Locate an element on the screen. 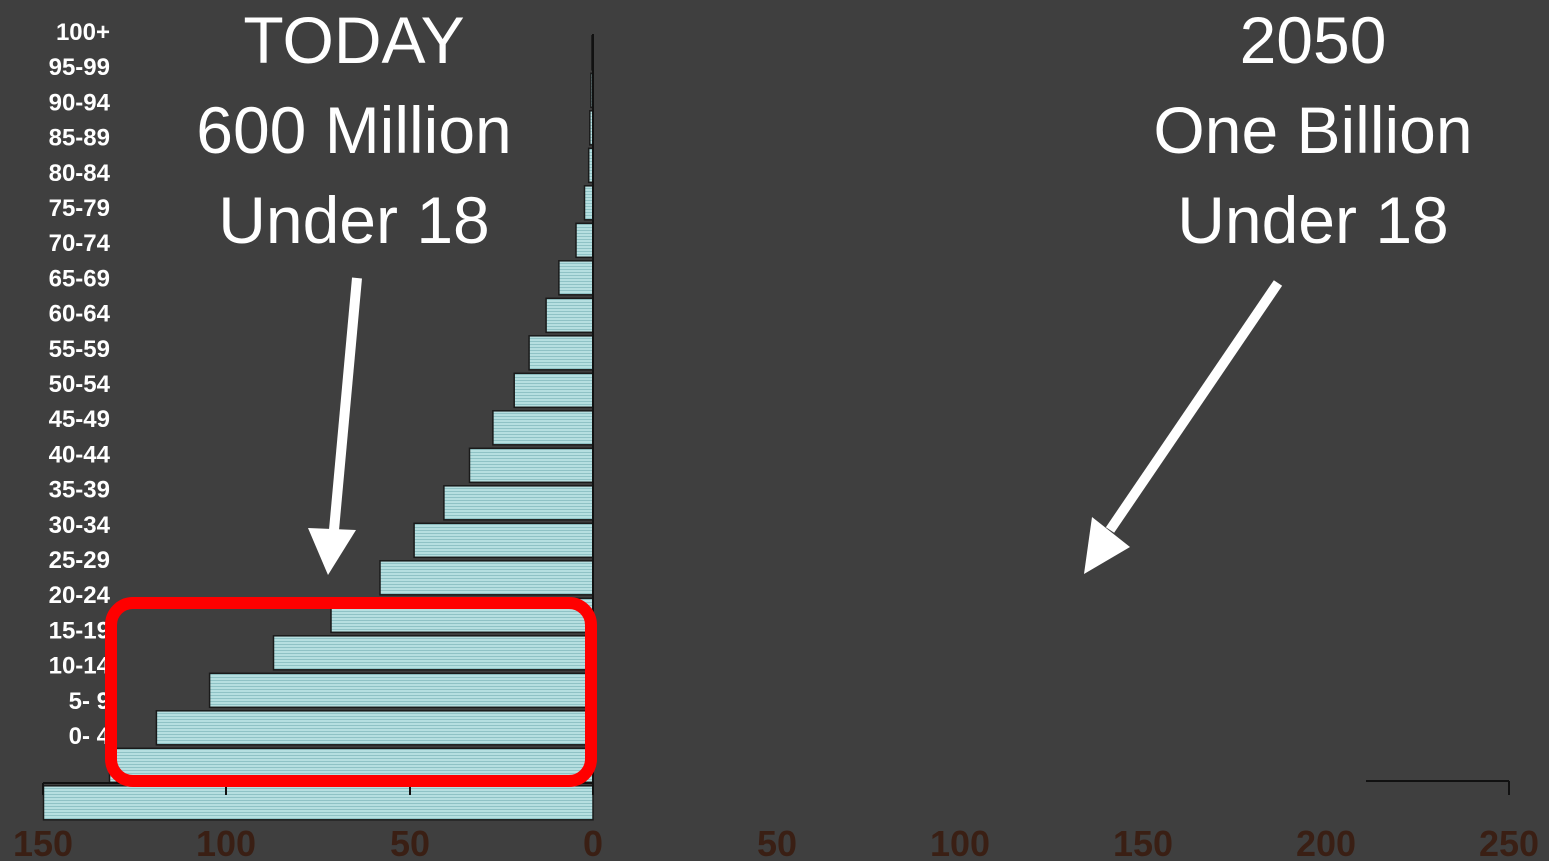  age-label-95-99: 95-99 is located at coordinates (79, 67).